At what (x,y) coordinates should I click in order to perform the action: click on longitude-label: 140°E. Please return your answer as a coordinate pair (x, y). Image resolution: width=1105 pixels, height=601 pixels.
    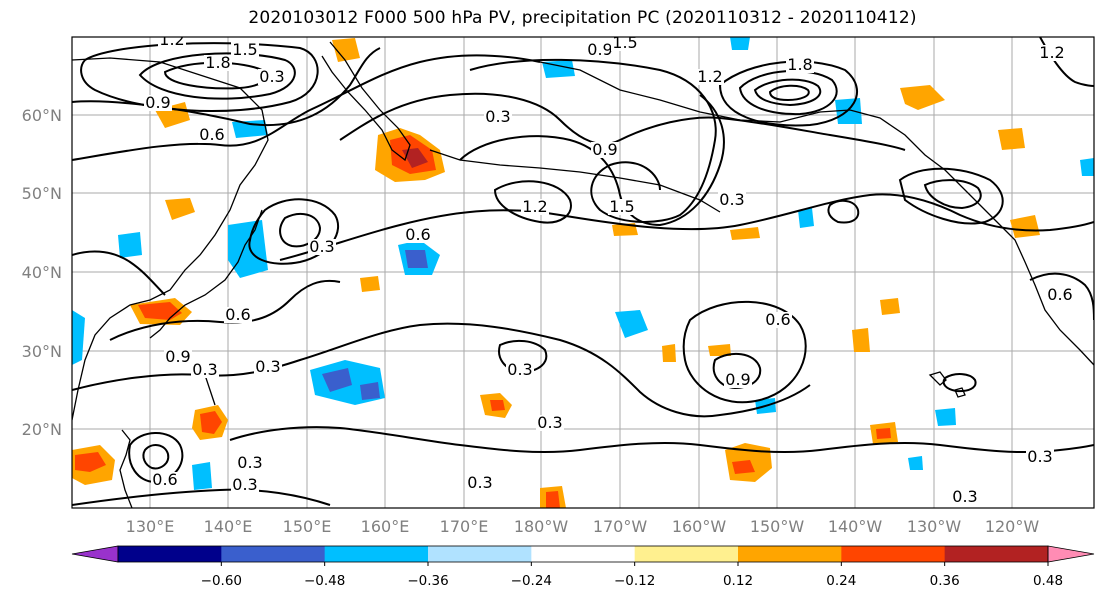
    Looking at the image, I should click on (228, 526).